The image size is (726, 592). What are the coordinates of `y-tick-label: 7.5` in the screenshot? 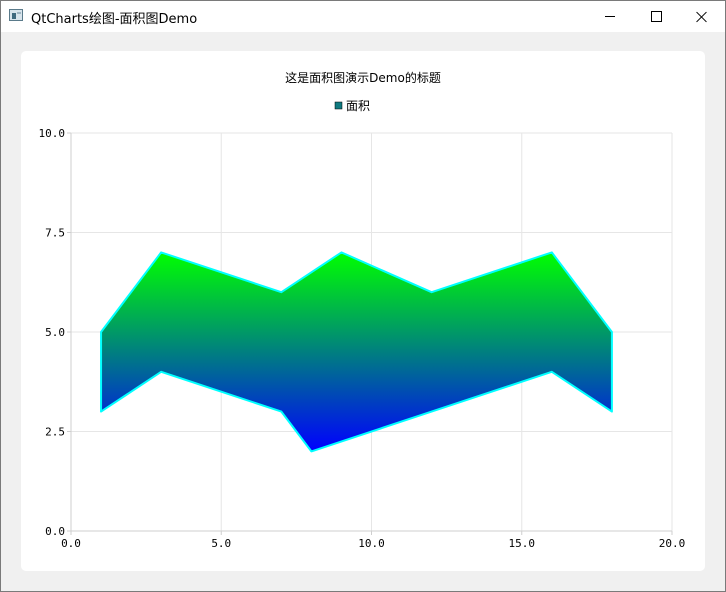 It's located at (55, 233).